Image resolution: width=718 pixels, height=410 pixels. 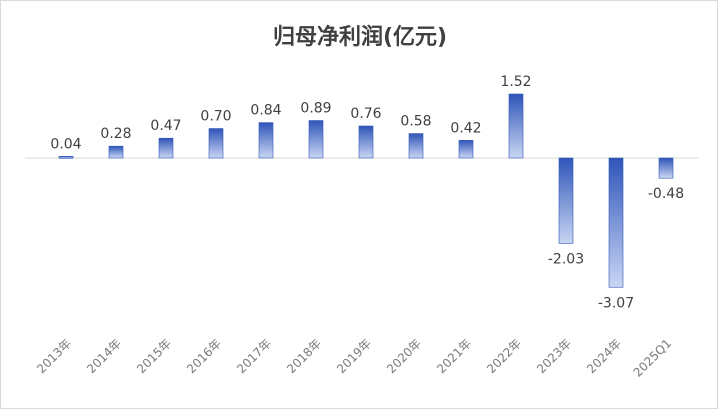 I want to click on data-label-12: -3.07, so click(x=616, y=303).